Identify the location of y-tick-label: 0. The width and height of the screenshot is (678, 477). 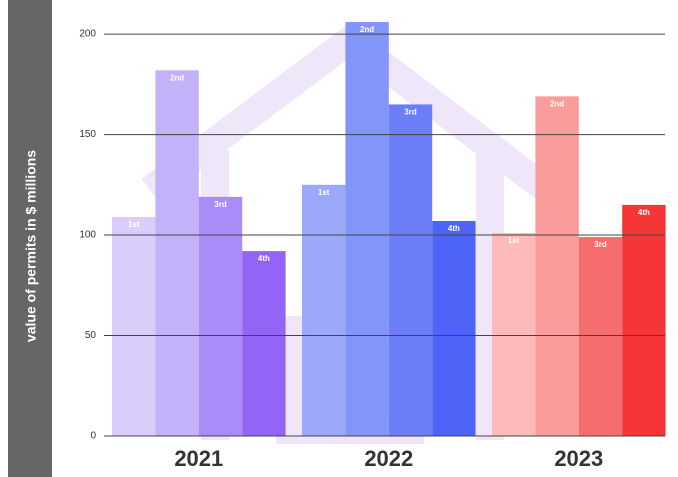
(93, 436).